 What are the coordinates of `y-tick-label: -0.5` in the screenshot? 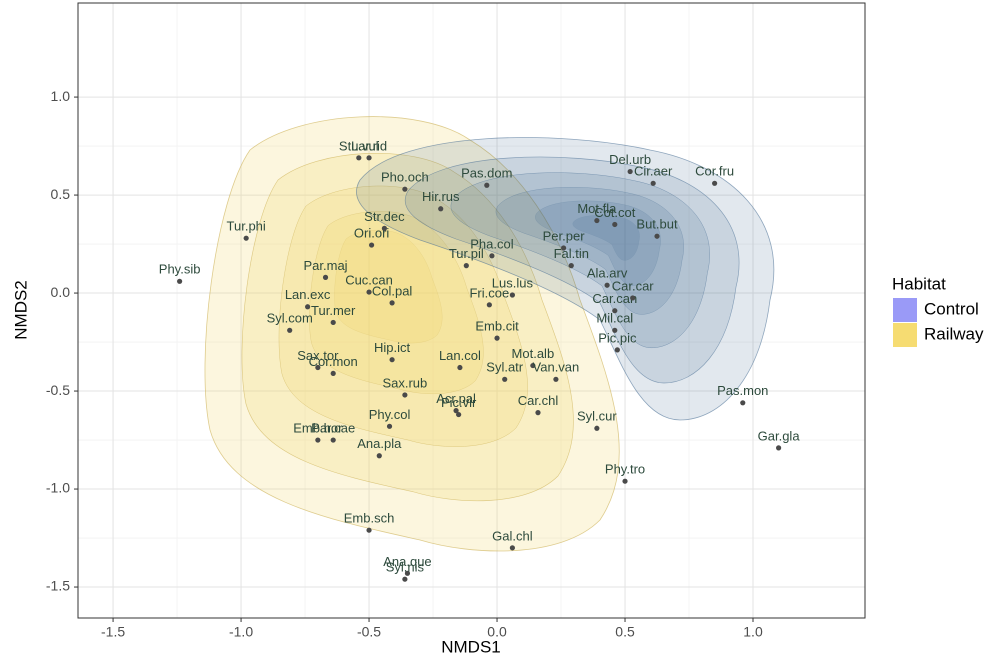 It's located at (58, 390).